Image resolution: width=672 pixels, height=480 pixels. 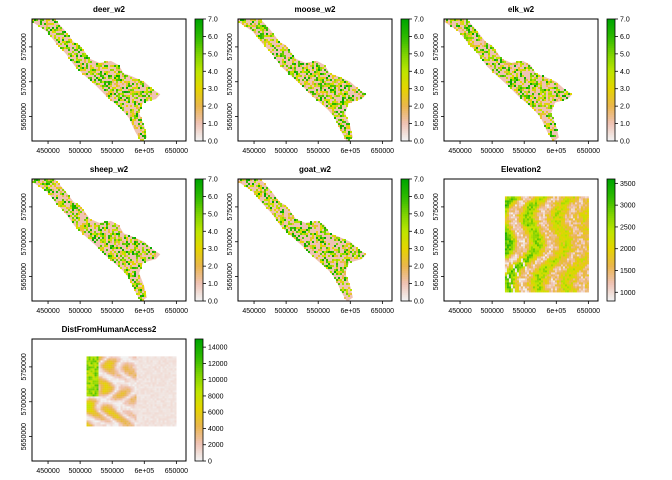 What do you see at coordinates (315, 169) in the screenshot?
I see `panel-title: goat_w2` at bounding box center [315, 169].